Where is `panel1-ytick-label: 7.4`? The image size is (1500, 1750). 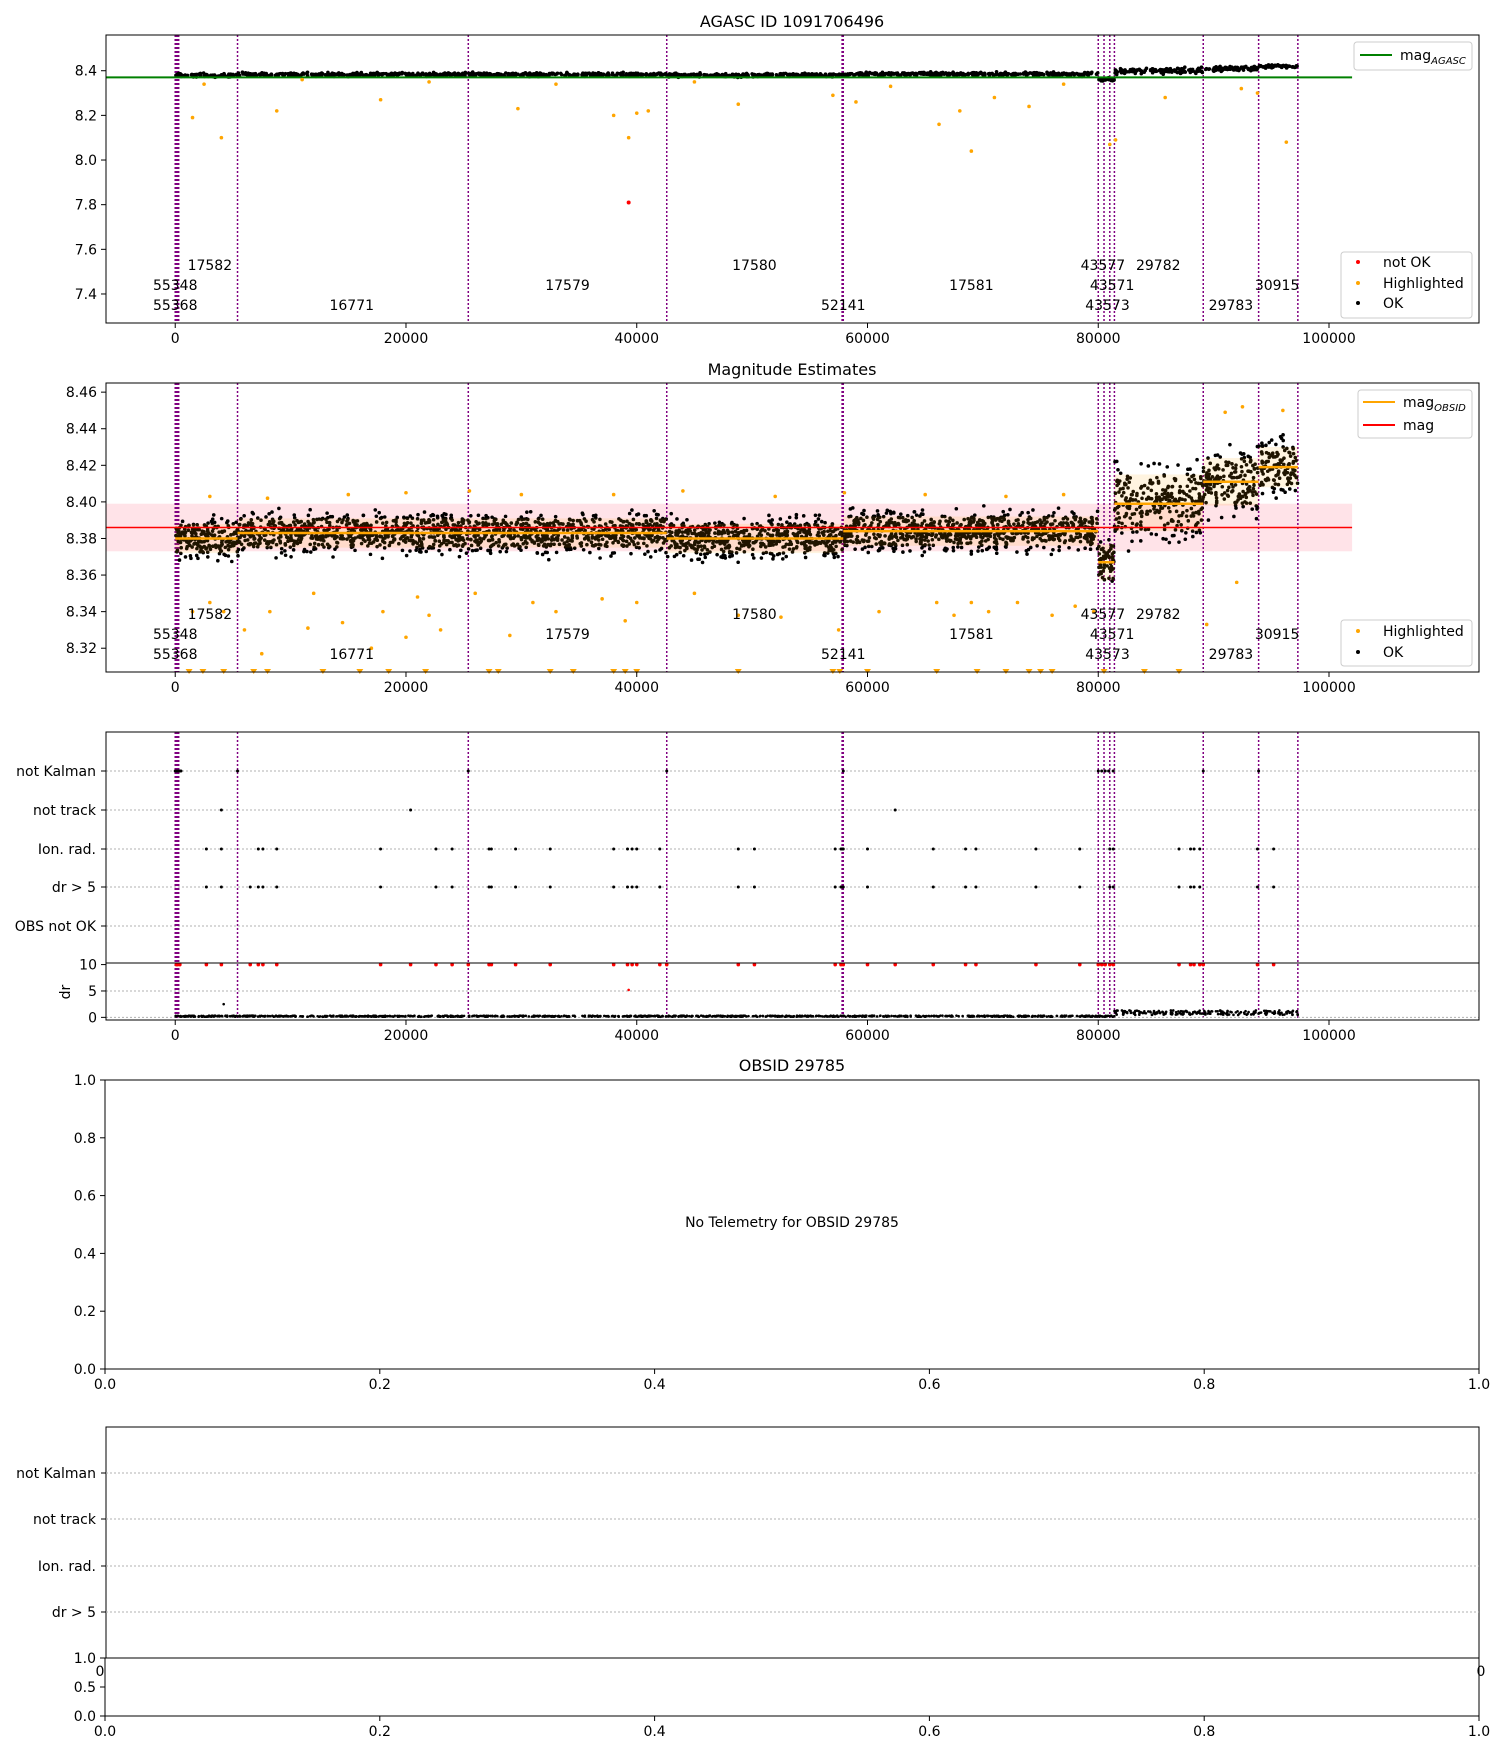
panel1-ytick-label: 7.4 is located at coordinates (86, 295).